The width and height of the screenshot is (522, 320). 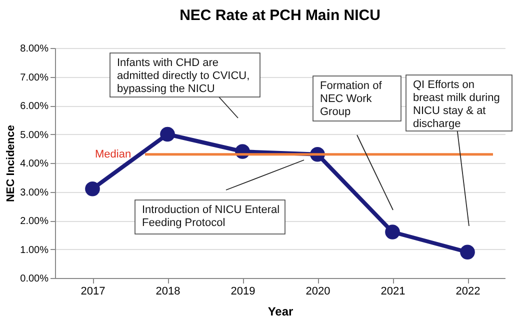 What do you see at coordinates (34, 106) in the screenshot?
I see `y-tick-label: 6.00%` at bounding box center [34, 106].